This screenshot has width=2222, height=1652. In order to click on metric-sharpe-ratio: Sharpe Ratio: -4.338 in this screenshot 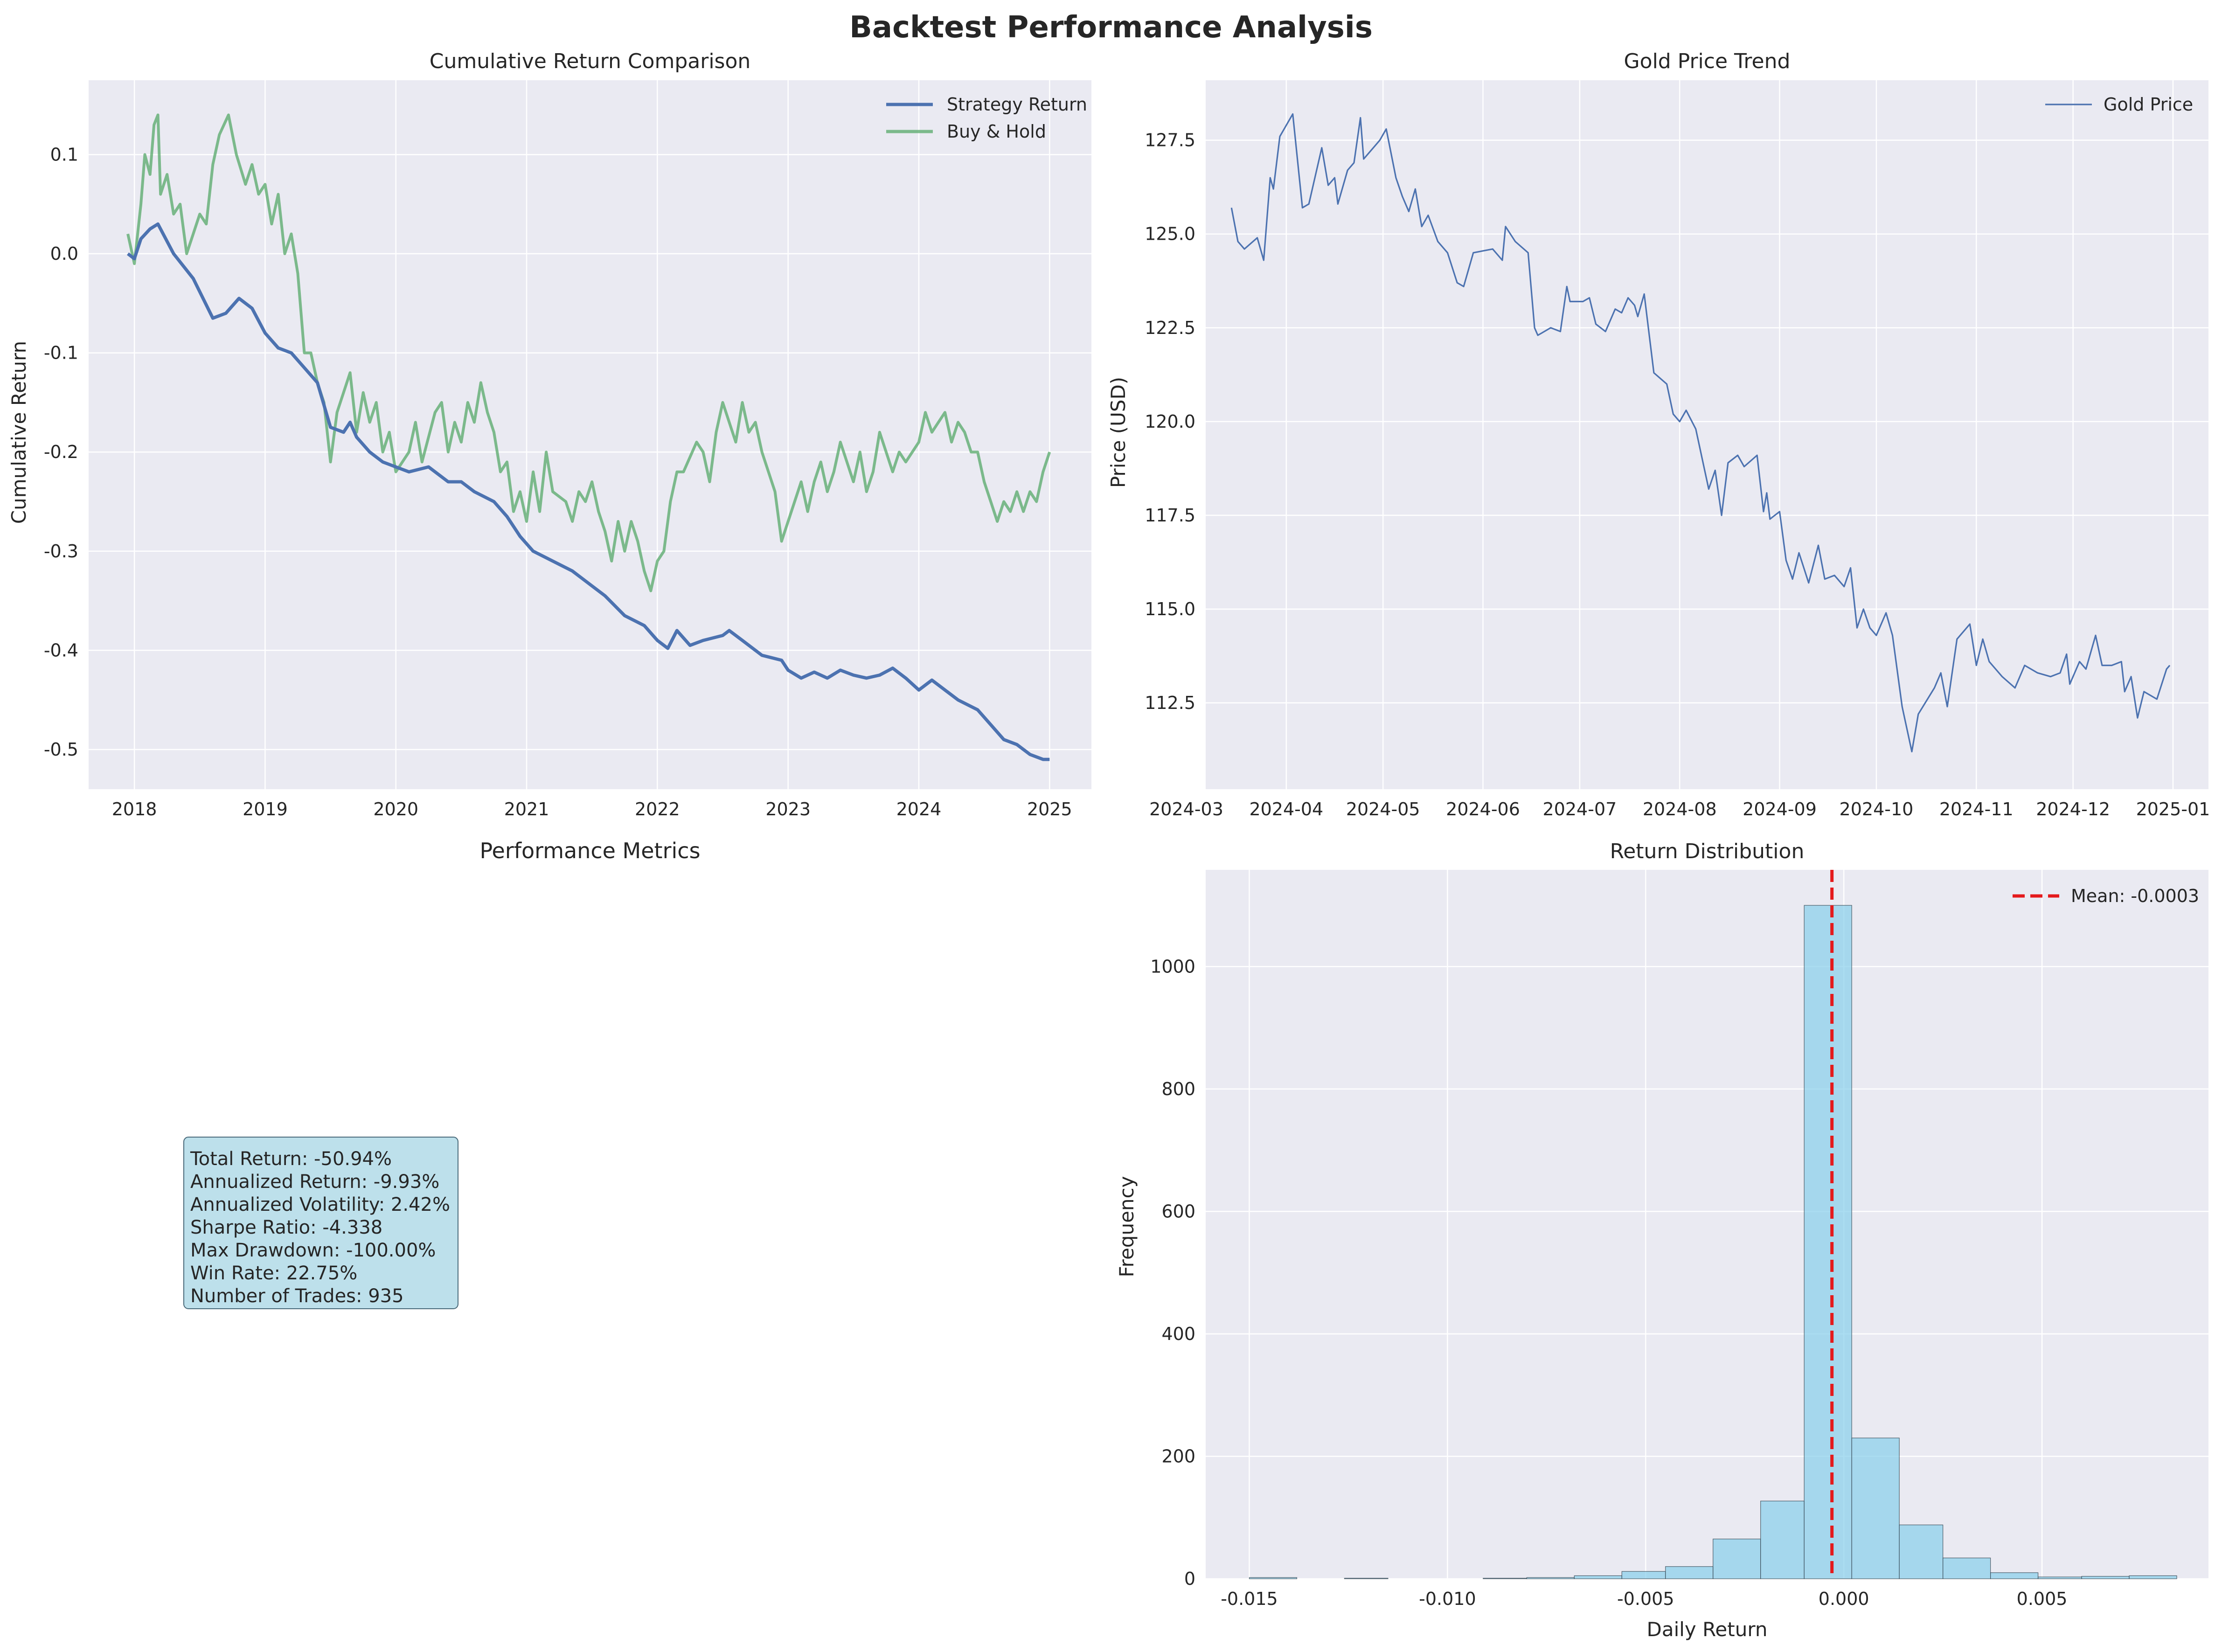, I will do `click(286, 1227)`.